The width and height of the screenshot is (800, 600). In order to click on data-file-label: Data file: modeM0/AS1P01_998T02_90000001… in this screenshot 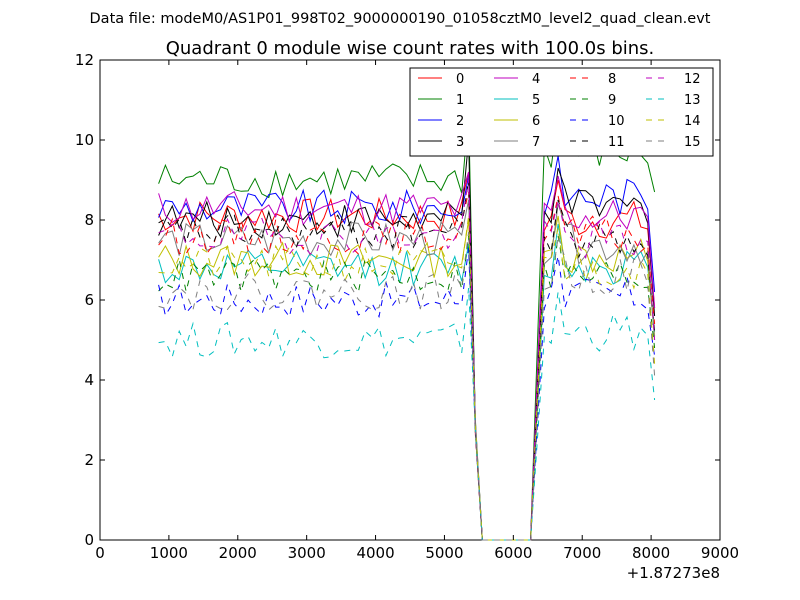, I will do `click(400, 19)`.